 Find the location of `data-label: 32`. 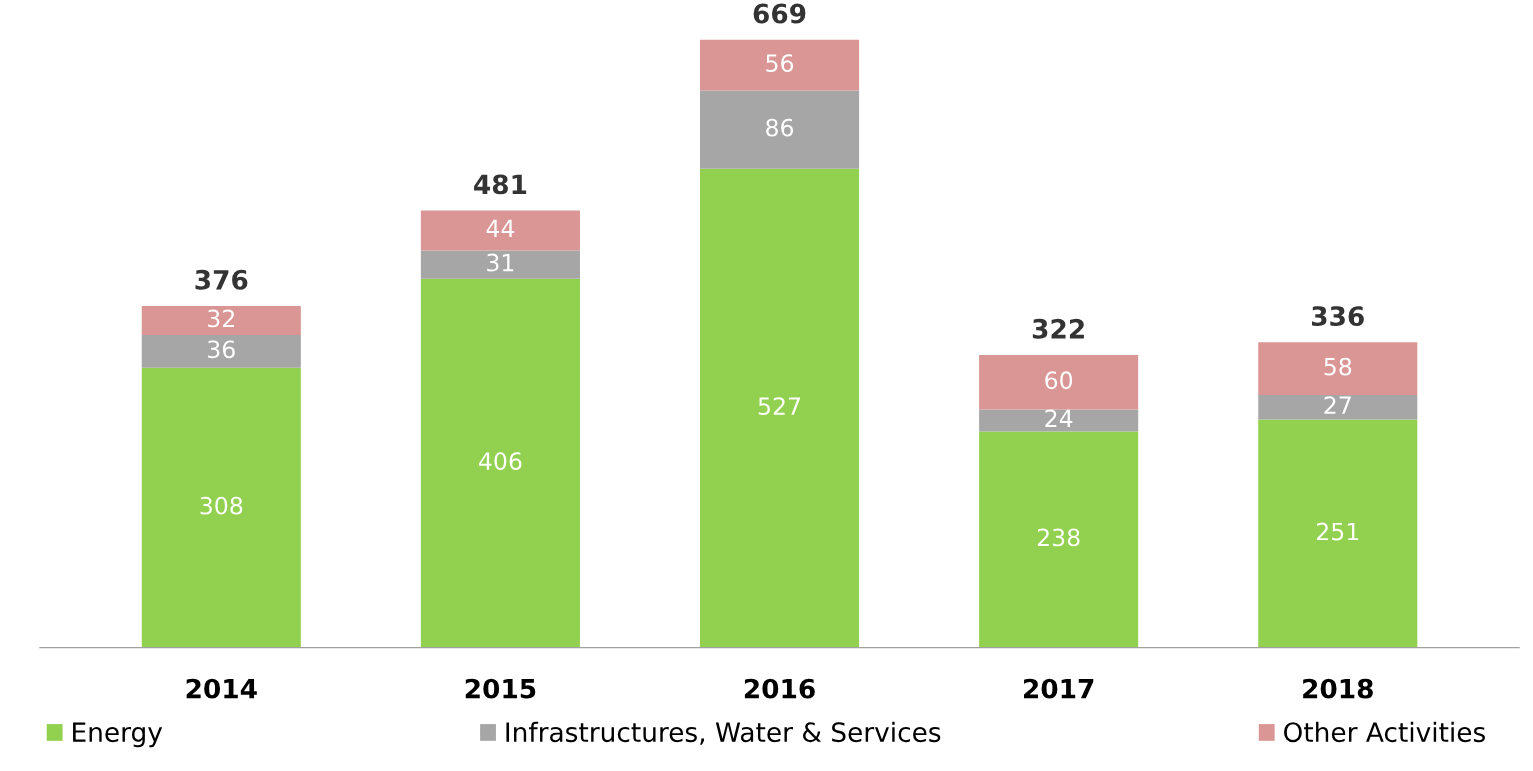

data-label: 32 is located at coordinates (221, 318).